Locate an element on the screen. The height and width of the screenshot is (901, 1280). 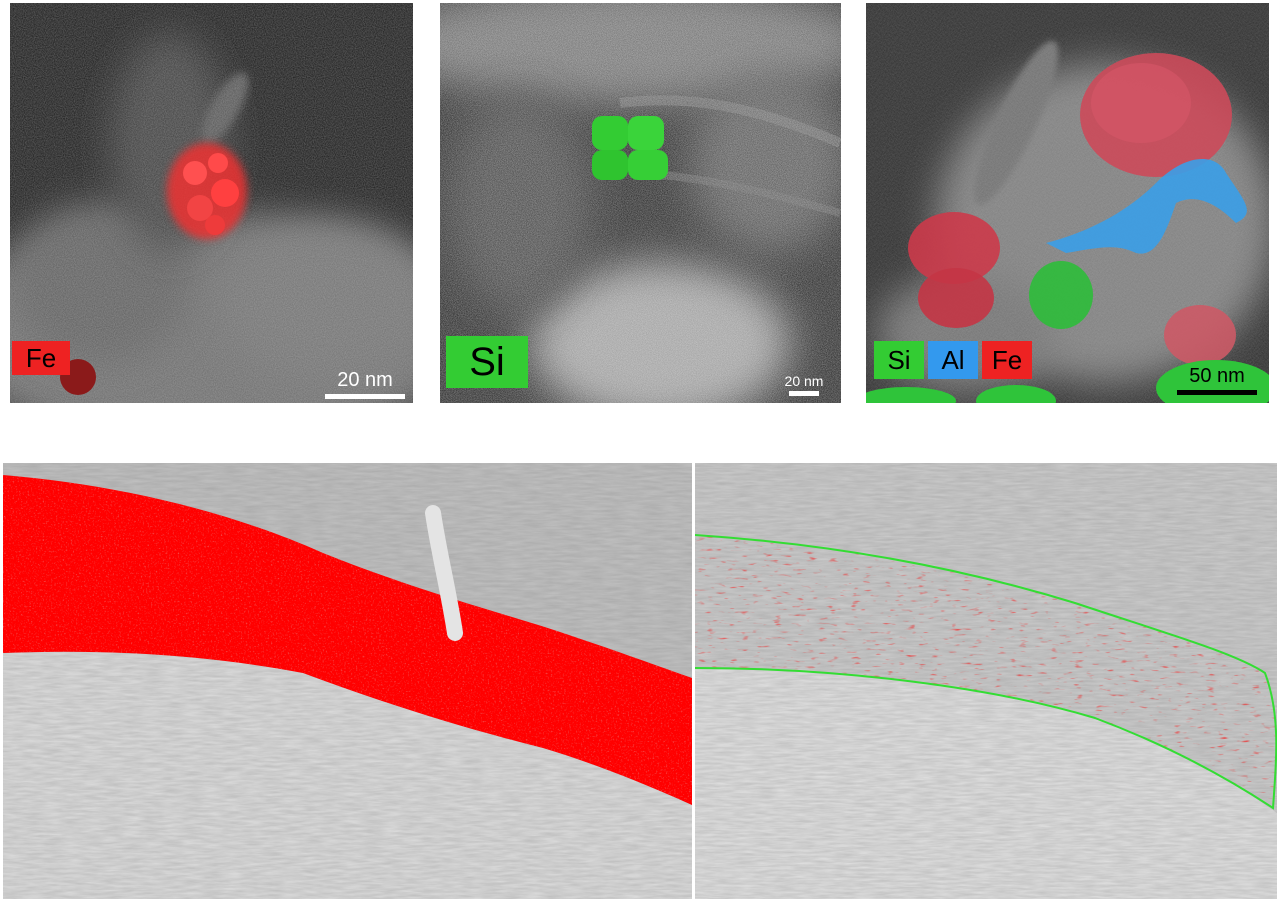
fe-particle is located at coordinates (207, 191).